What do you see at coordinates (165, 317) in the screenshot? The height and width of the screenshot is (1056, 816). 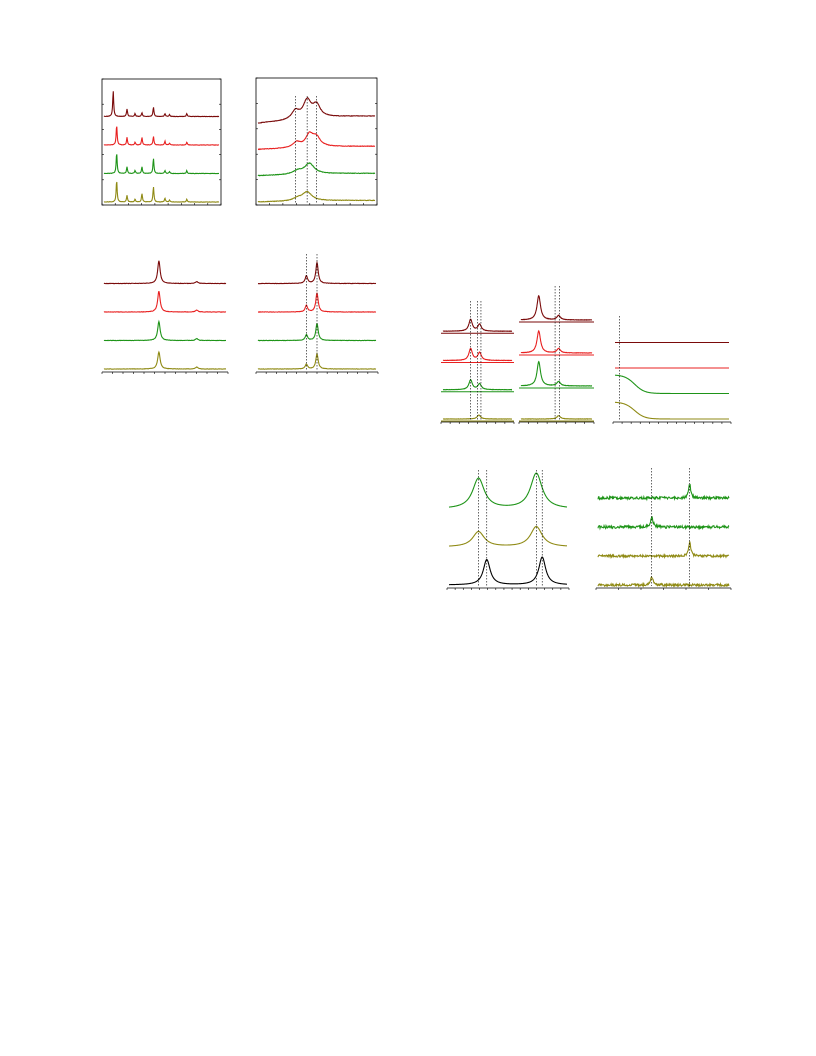 I see `panel-single-peak` at bounding box center [165, 317].